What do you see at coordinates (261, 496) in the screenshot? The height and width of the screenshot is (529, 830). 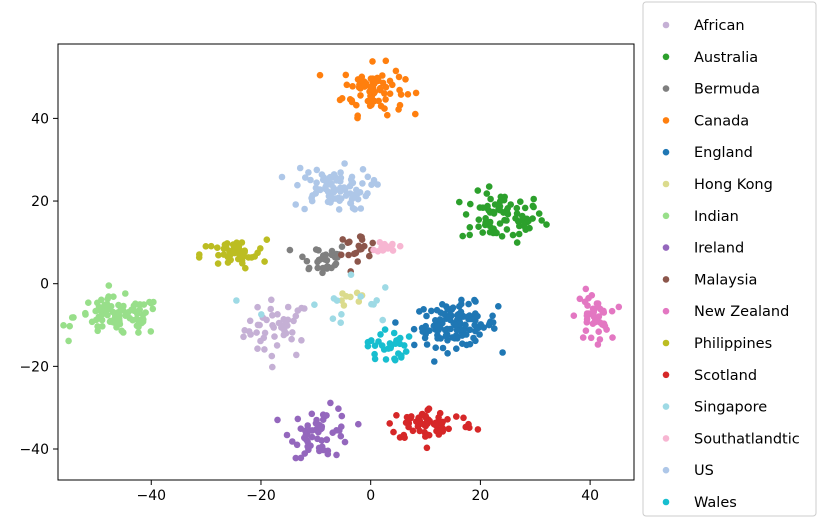 I see `x-tick-label: −20` at bounding box center [261, 496].